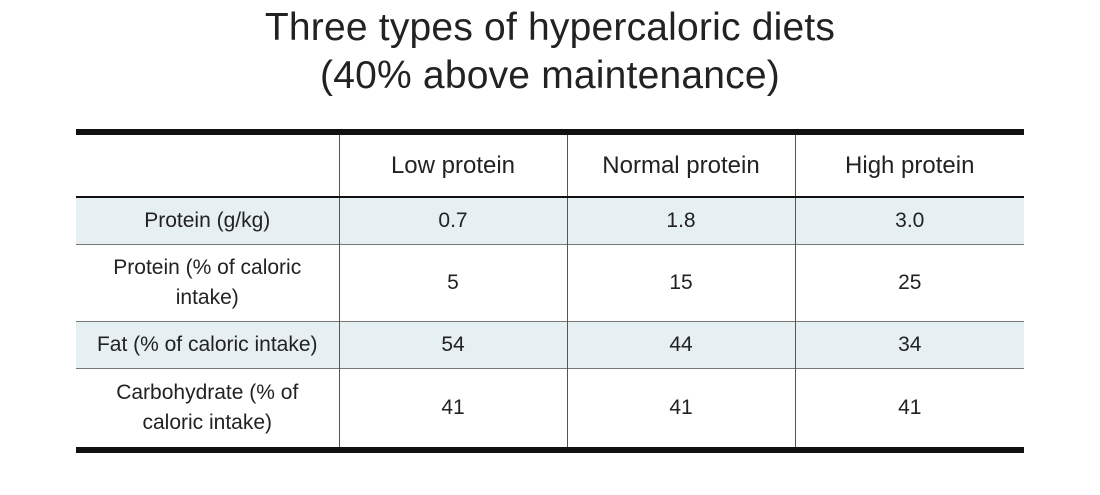  Describe the element at coordinates (909, 344) in the screenshot. I see `table-cell: 34` at that location.